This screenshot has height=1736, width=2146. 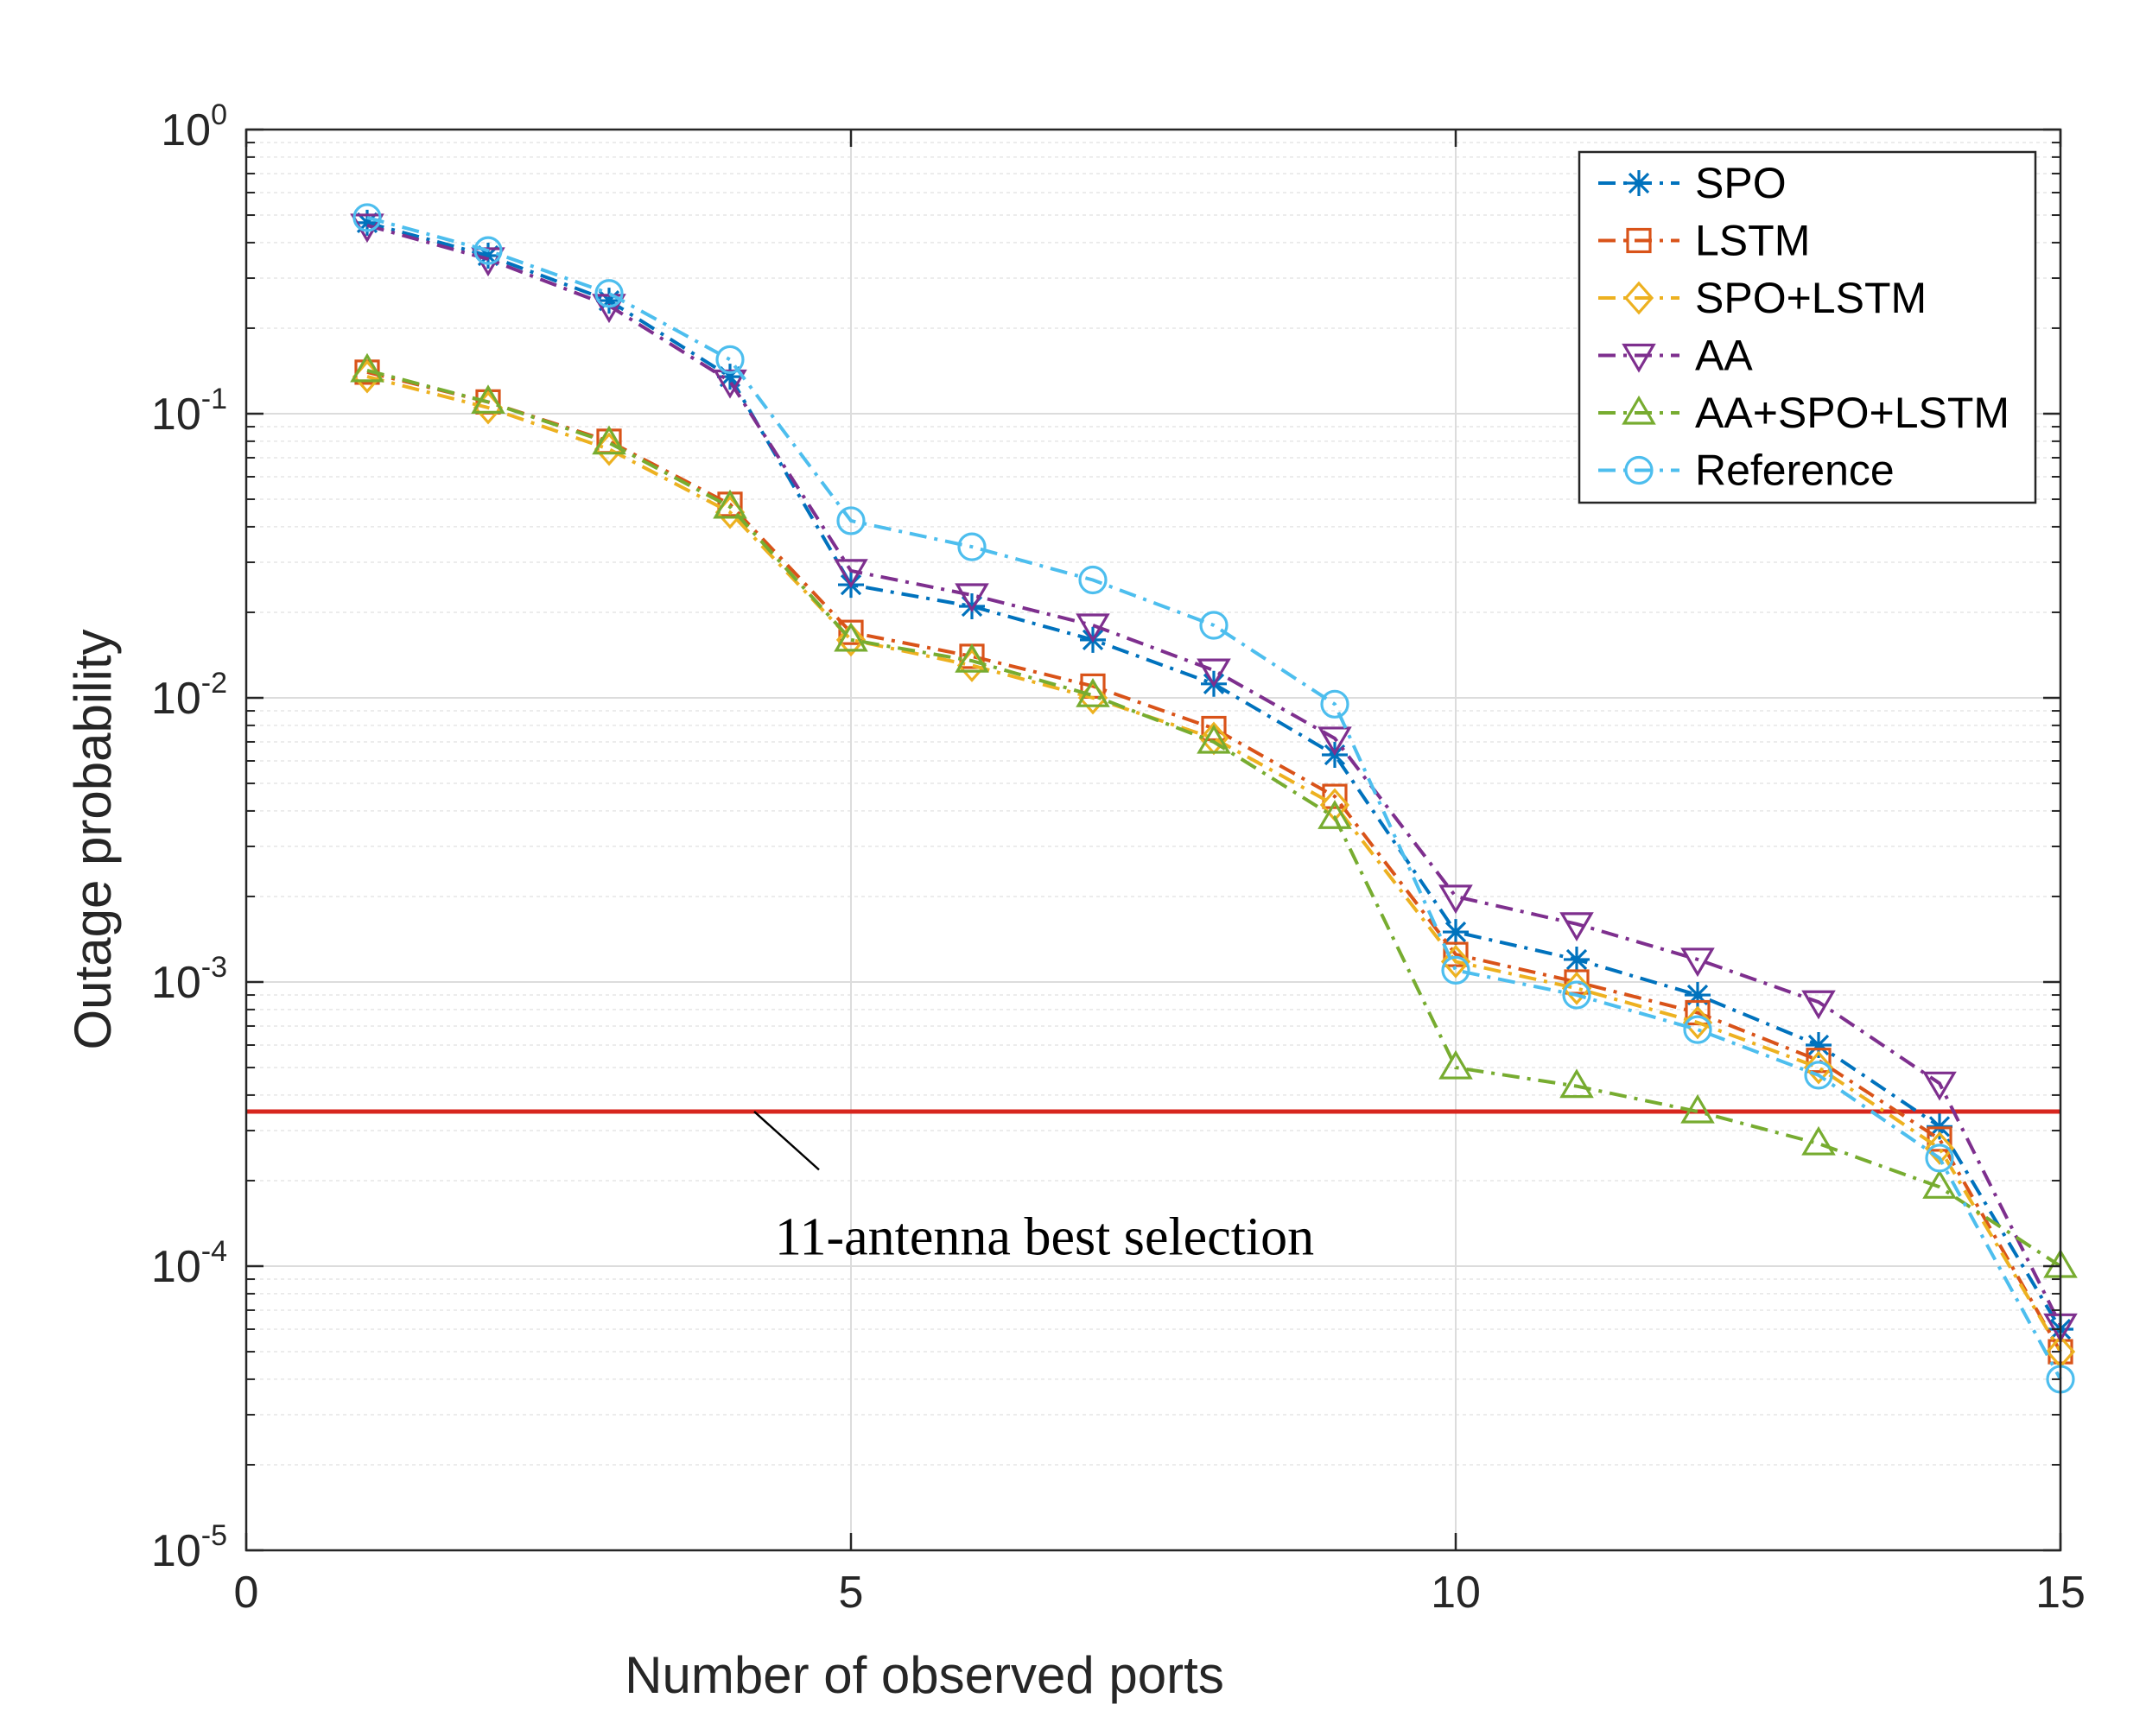 I want to click on y-tick-label: 10⁻³, so click(x=189, y=979).